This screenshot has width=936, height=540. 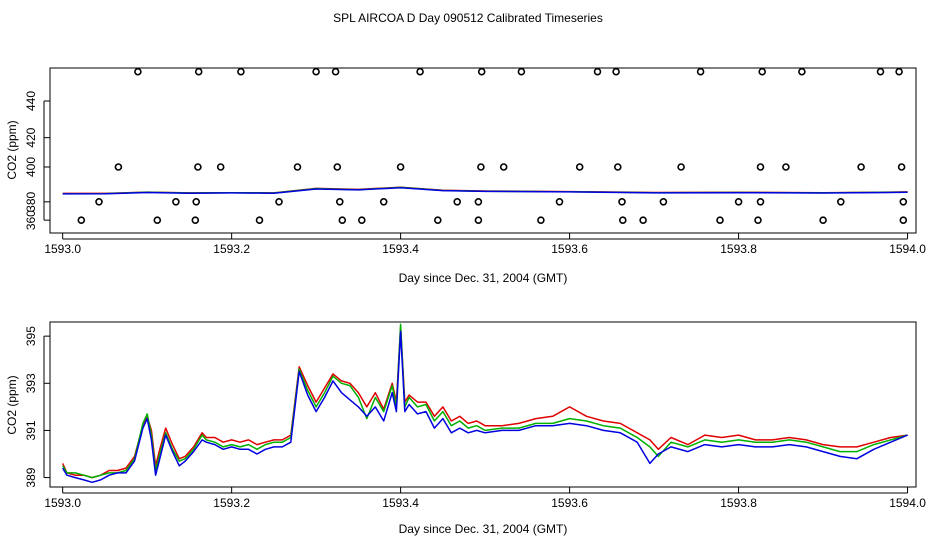 What do you see at coordinates (31, 137) in the screenshot?
I see `y-tick-label: 420` at bounding box center [31, 137].